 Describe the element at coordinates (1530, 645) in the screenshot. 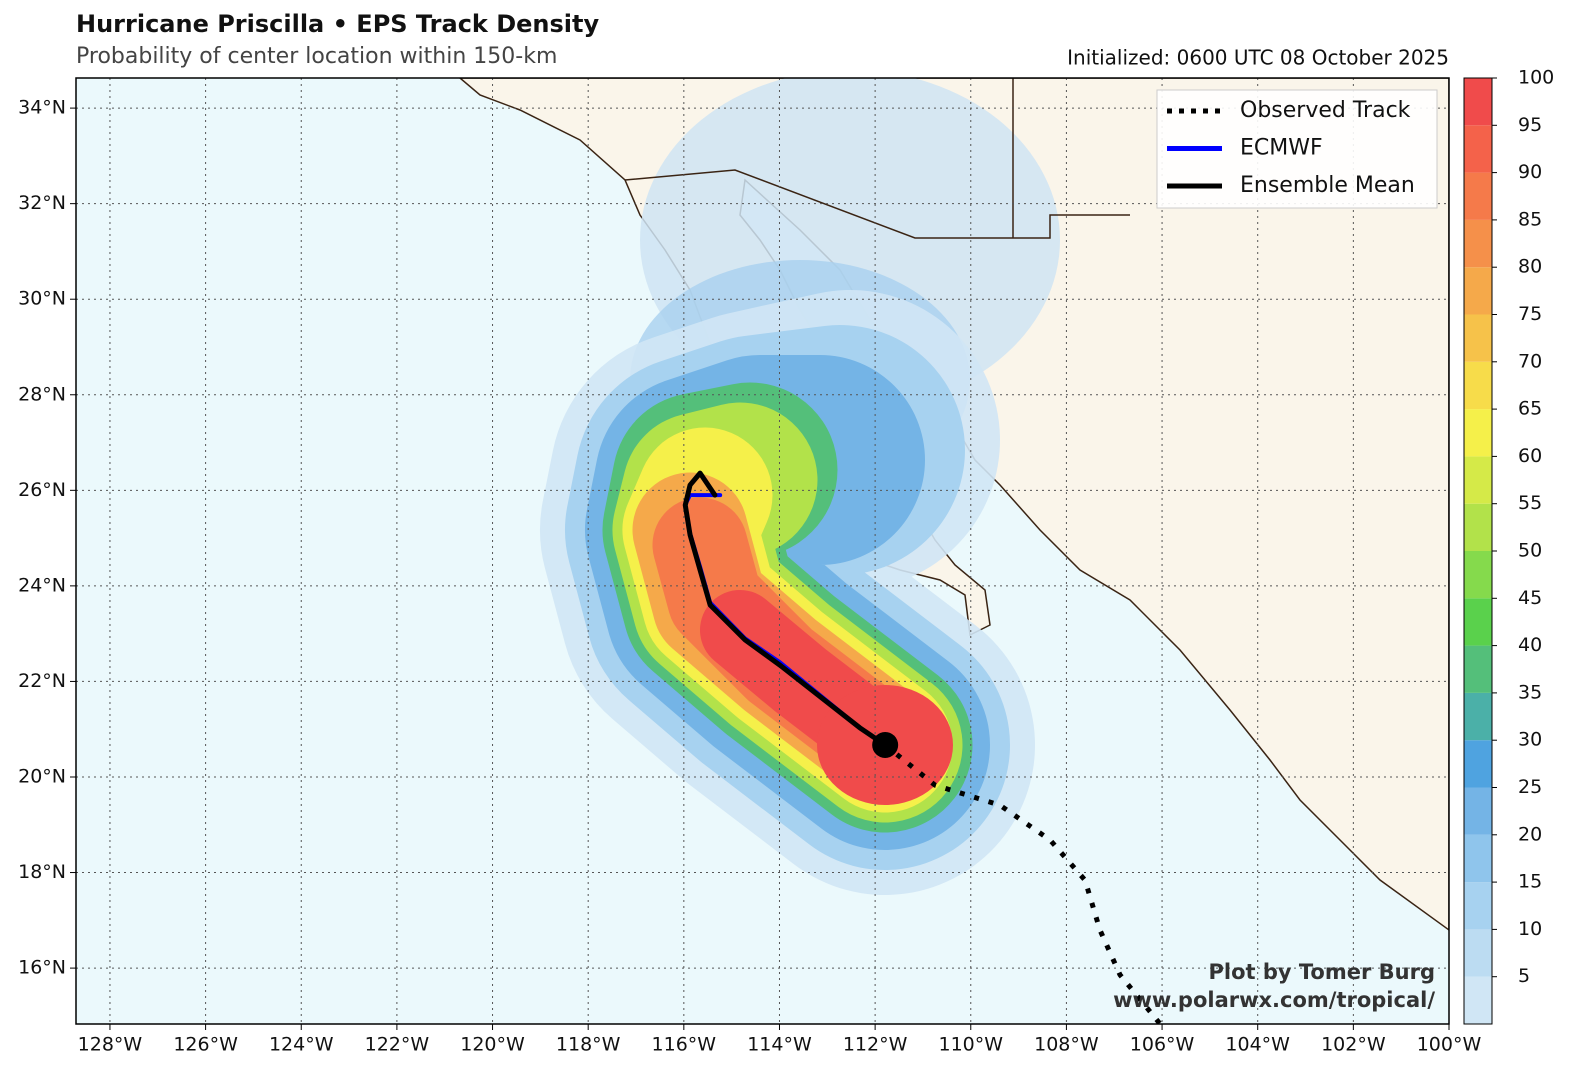

I see `colorbar-label: 40` at that location.